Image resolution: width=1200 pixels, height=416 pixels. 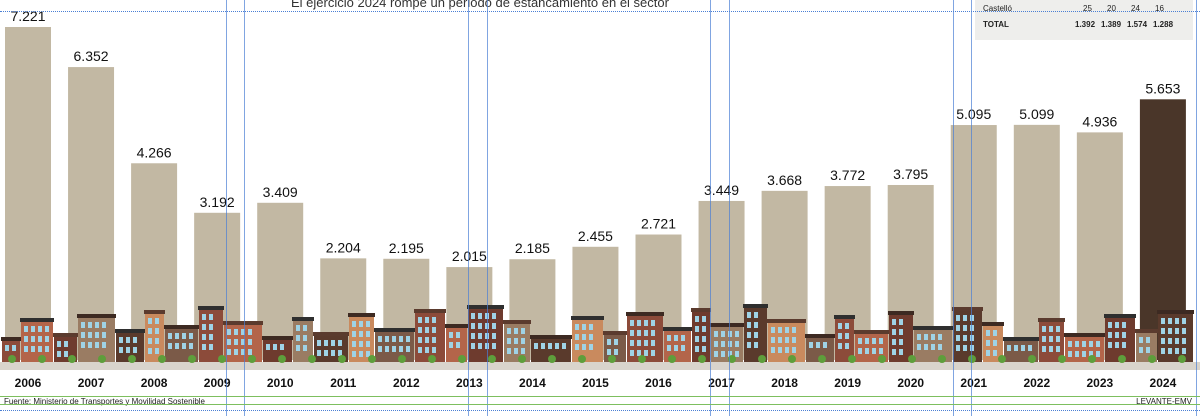 What do you see at coordinates (1162, 88) in the screenshot?
I see `bar-value-label: 5.653` at bounding box center [1162, 88].